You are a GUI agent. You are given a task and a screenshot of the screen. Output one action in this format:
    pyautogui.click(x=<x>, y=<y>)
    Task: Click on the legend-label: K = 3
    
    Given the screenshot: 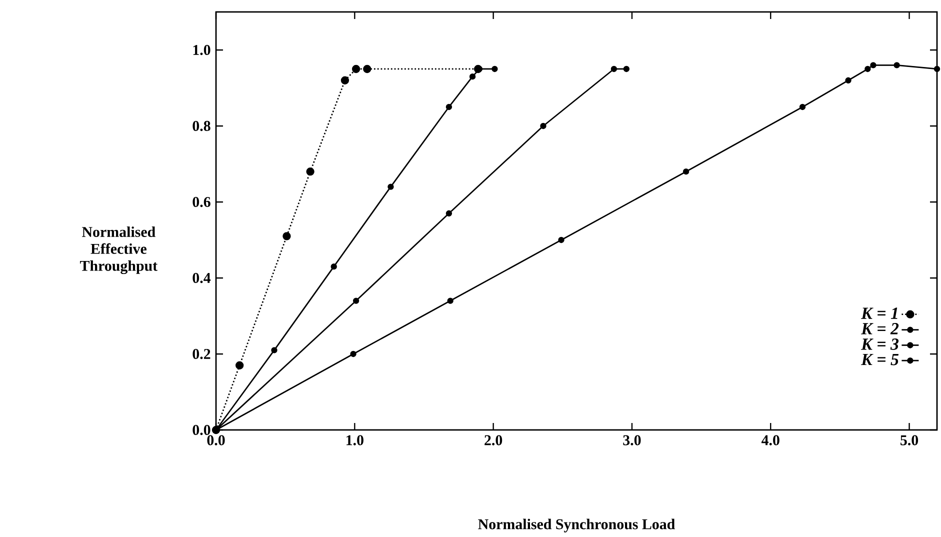 What is the action you would take?
    pyautogui.click(x=879, y=344)
    